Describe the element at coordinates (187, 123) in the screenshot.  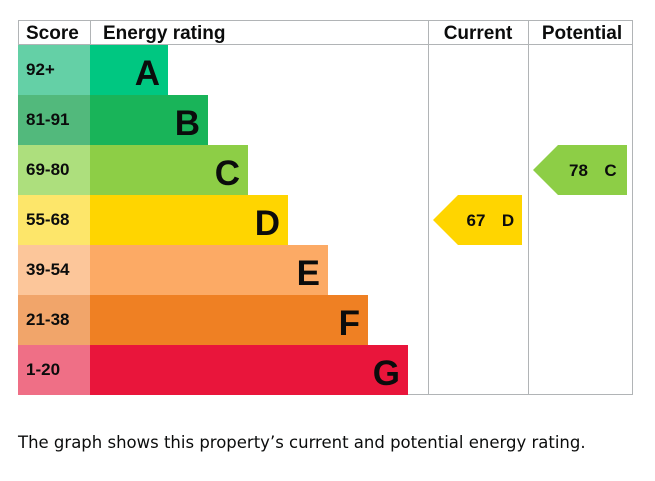
I see `rating-letter-b: B` at that location.